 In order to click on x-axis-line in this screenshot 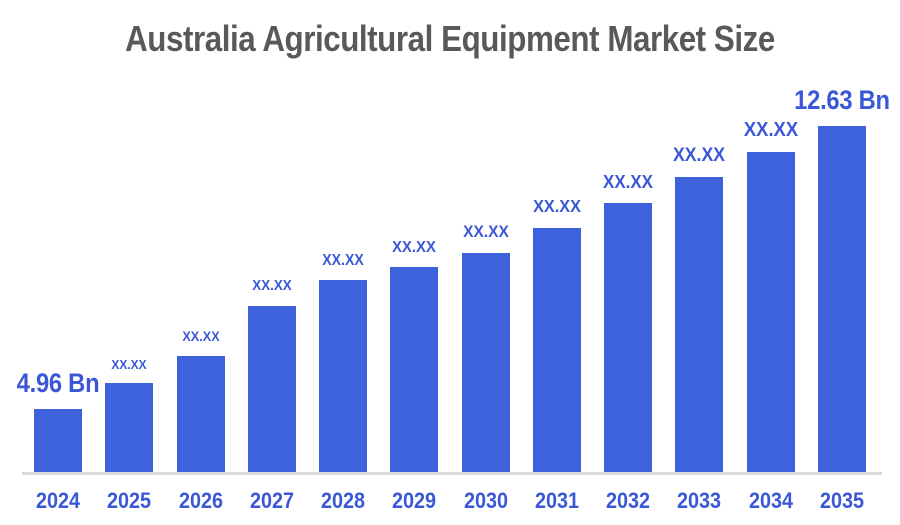, I will do `click(452, 473)`.